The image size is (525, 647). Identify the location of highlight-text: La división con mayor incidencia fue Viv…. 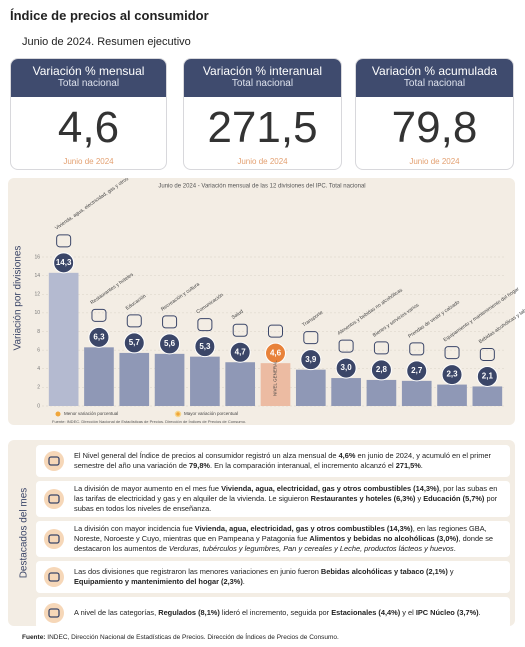
(289, 539).